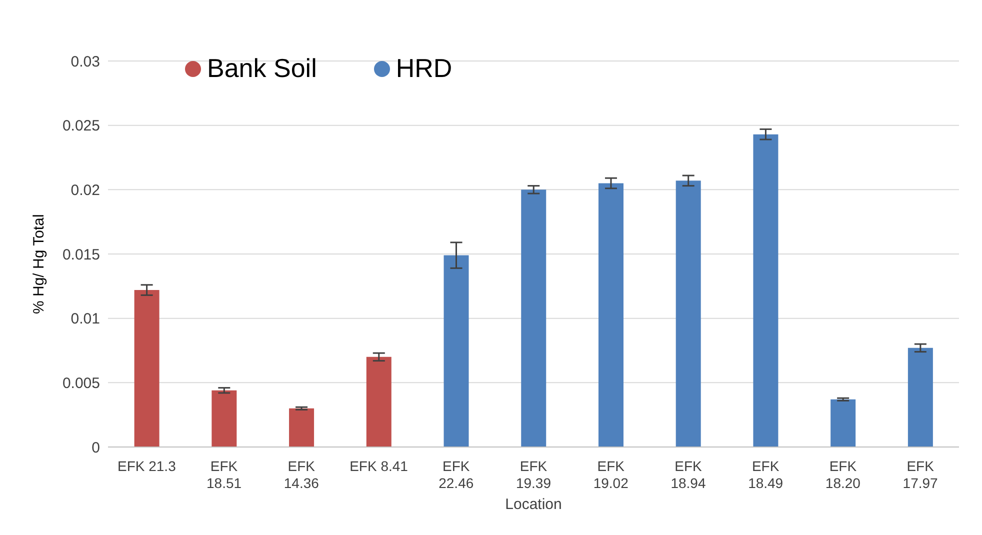 This screenshot has width=982, height=535. I want to click on x-tick-label: EFK 17.97, so click(920, 474).